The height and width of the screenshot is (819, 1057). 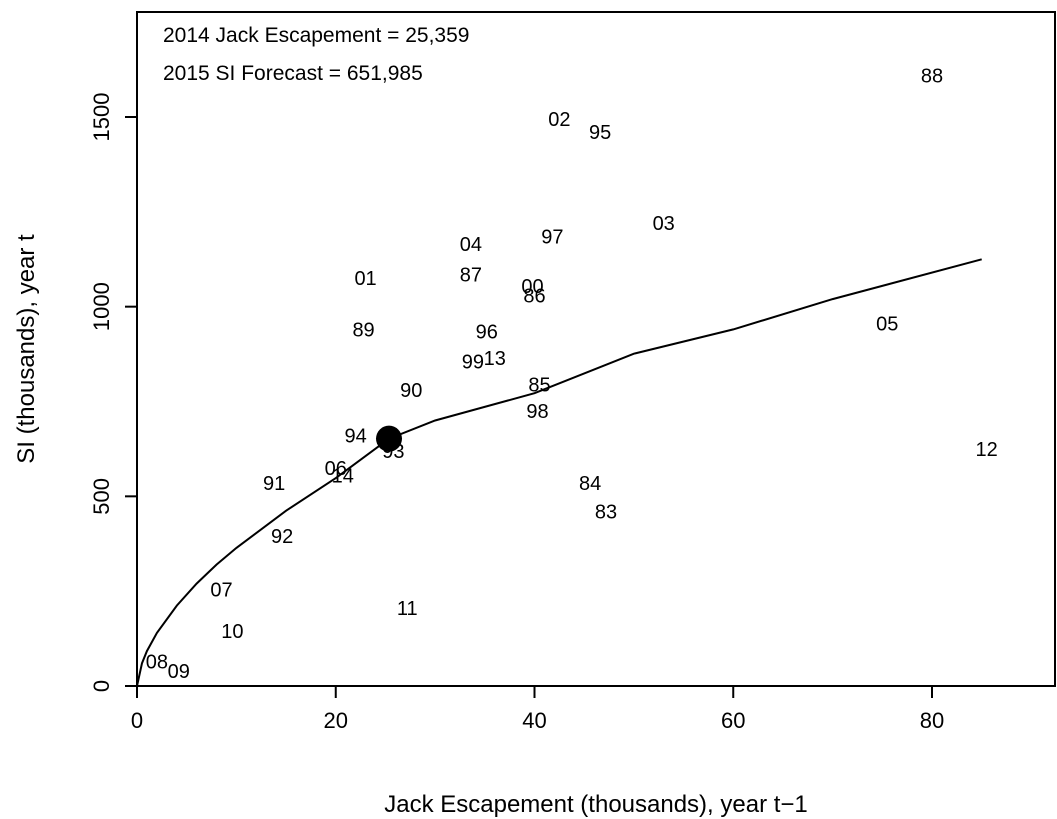 What do you see at coordinates (26, 349) in the screenshot?
I see `y-axis-title: SI (thousands), year t` at bounding box center [26, 349].